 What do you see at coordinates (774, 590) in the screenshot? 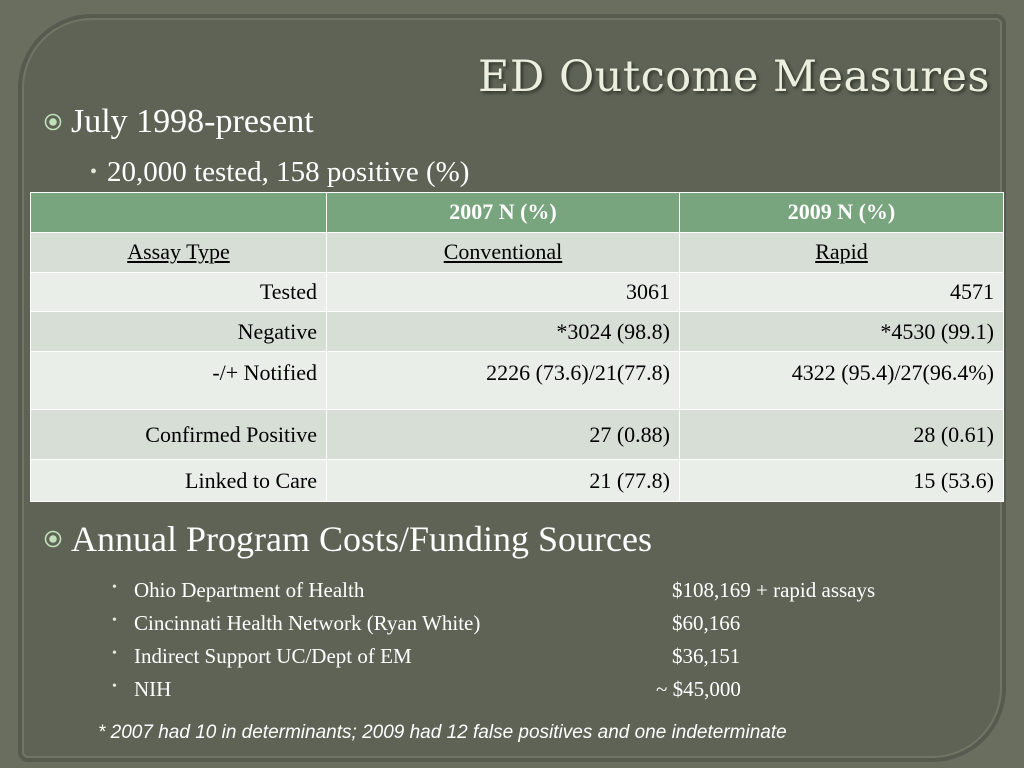
I see `funding-amount: $108,169 + rapid assays` at bounding box center [774, 590].